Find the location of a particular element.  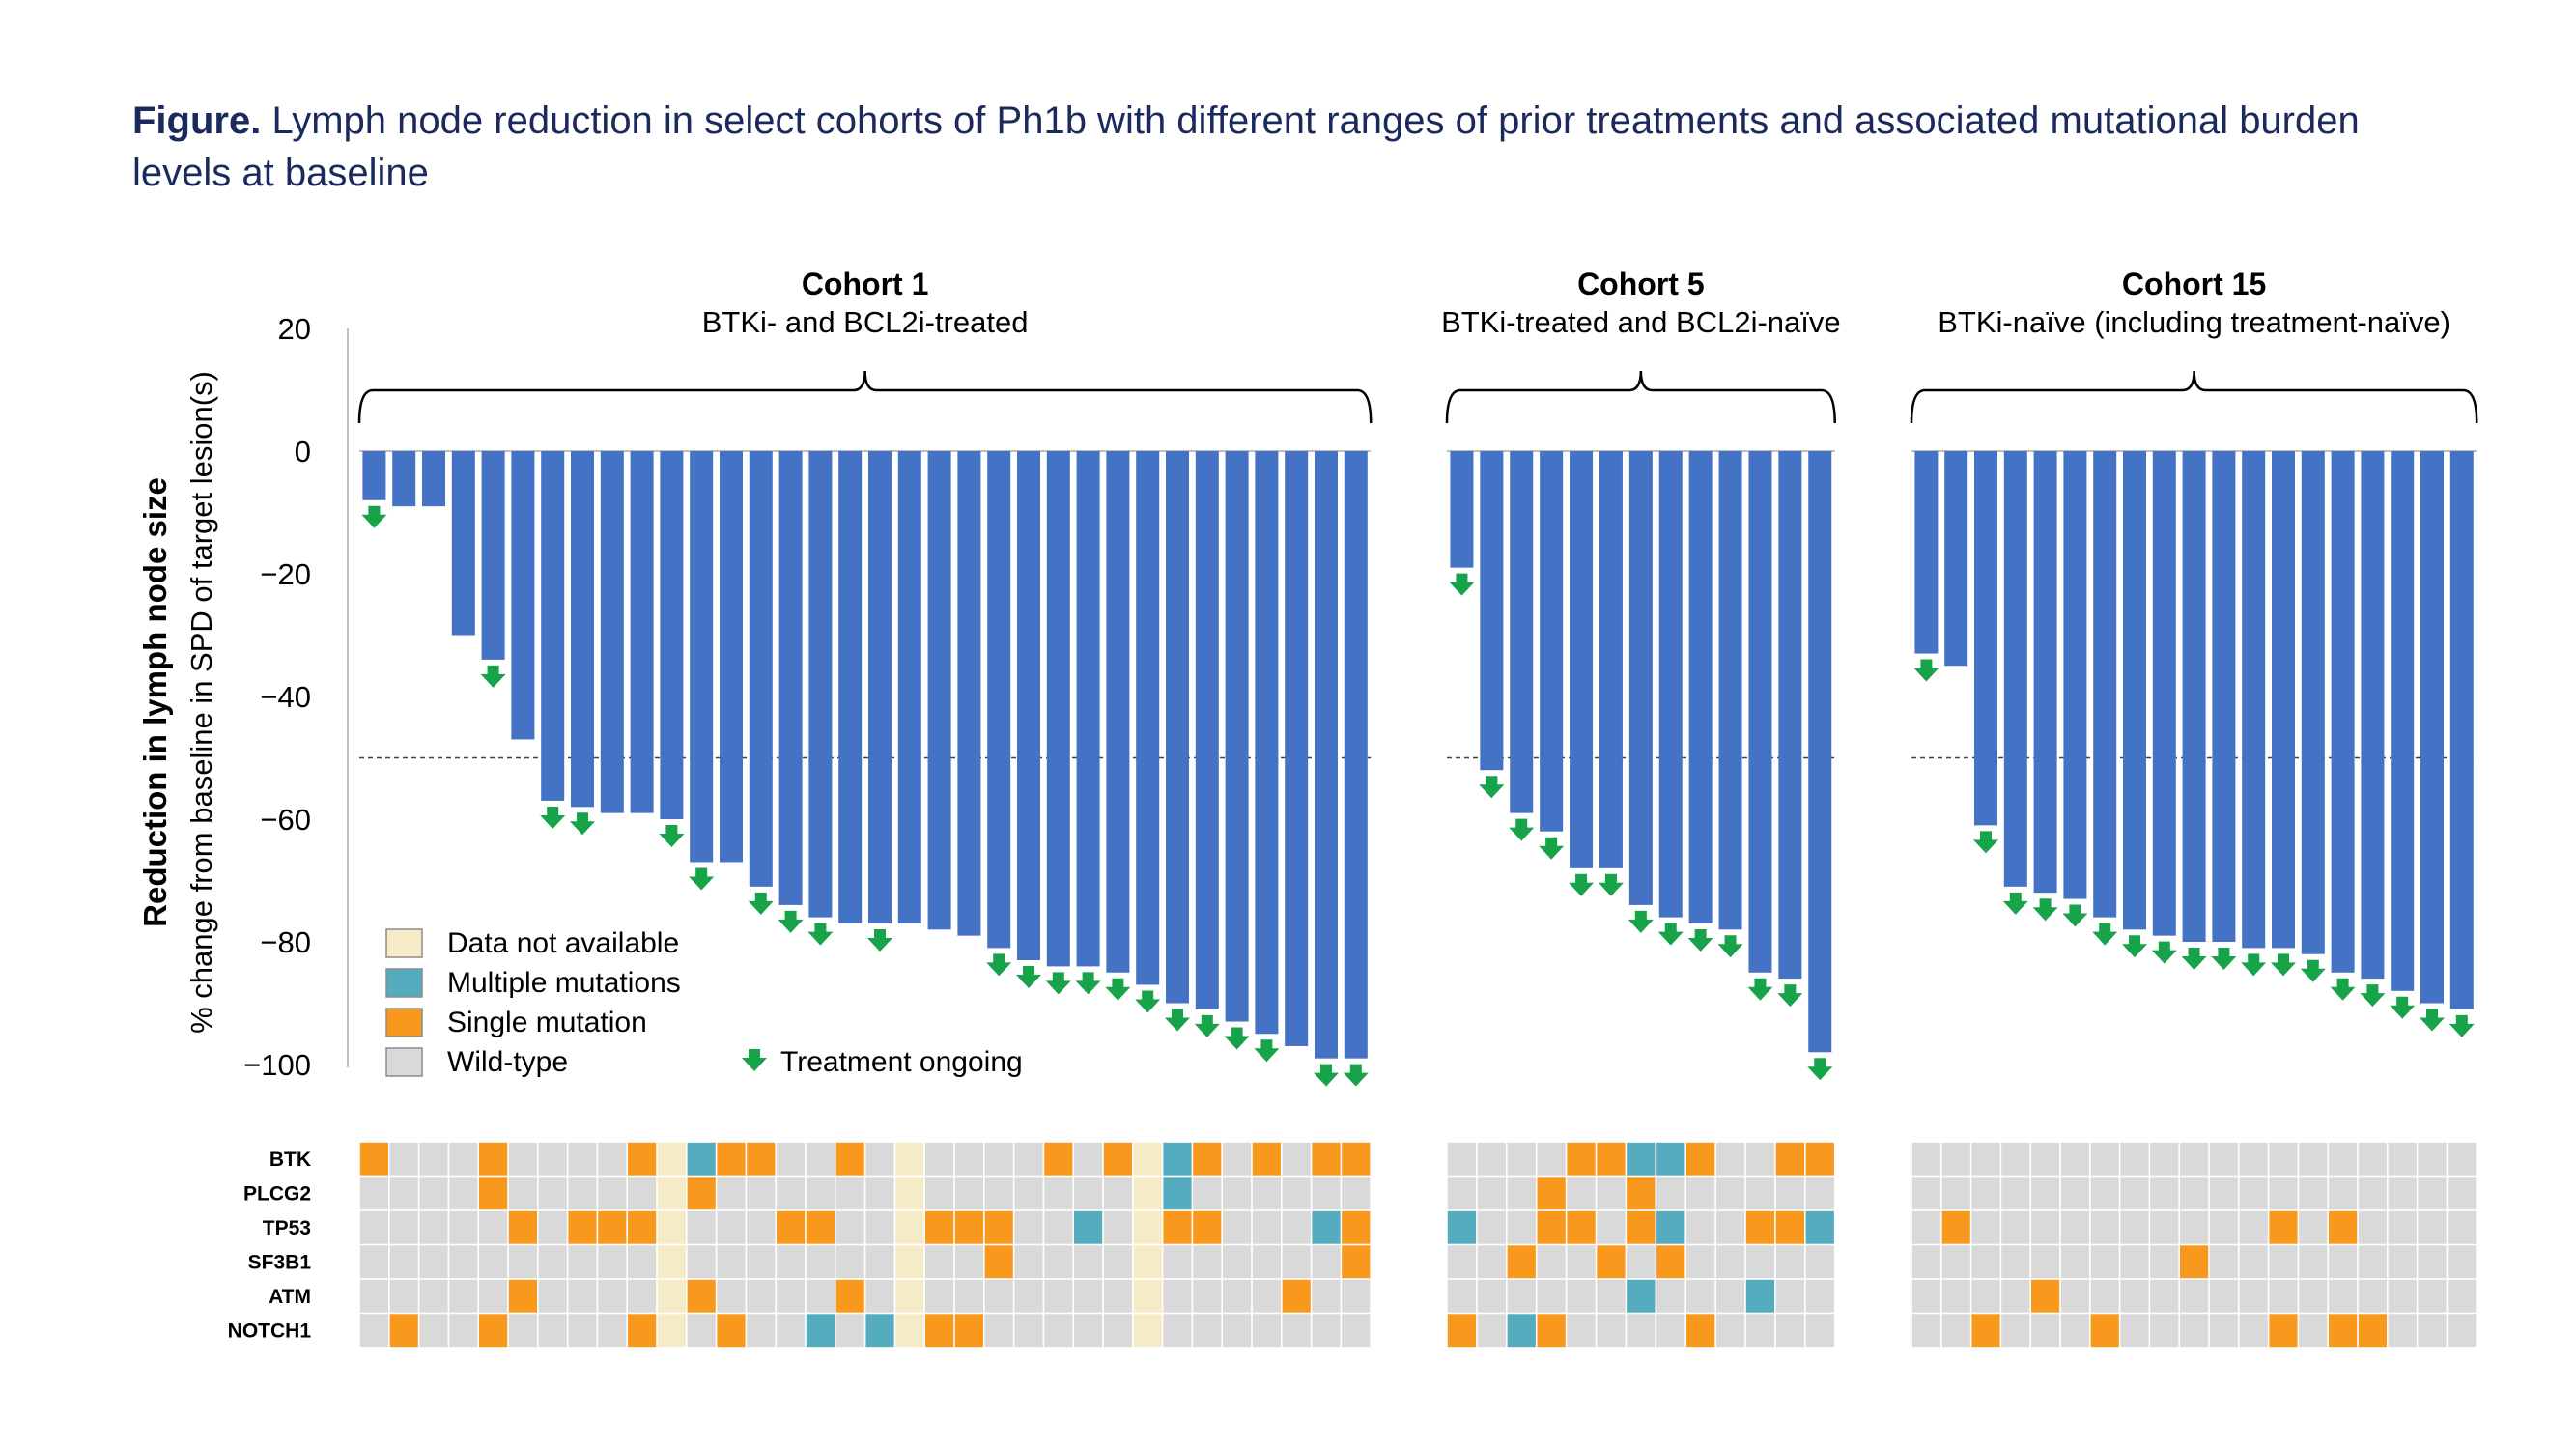

cohort-braces is located at coordinates (1417, 397).